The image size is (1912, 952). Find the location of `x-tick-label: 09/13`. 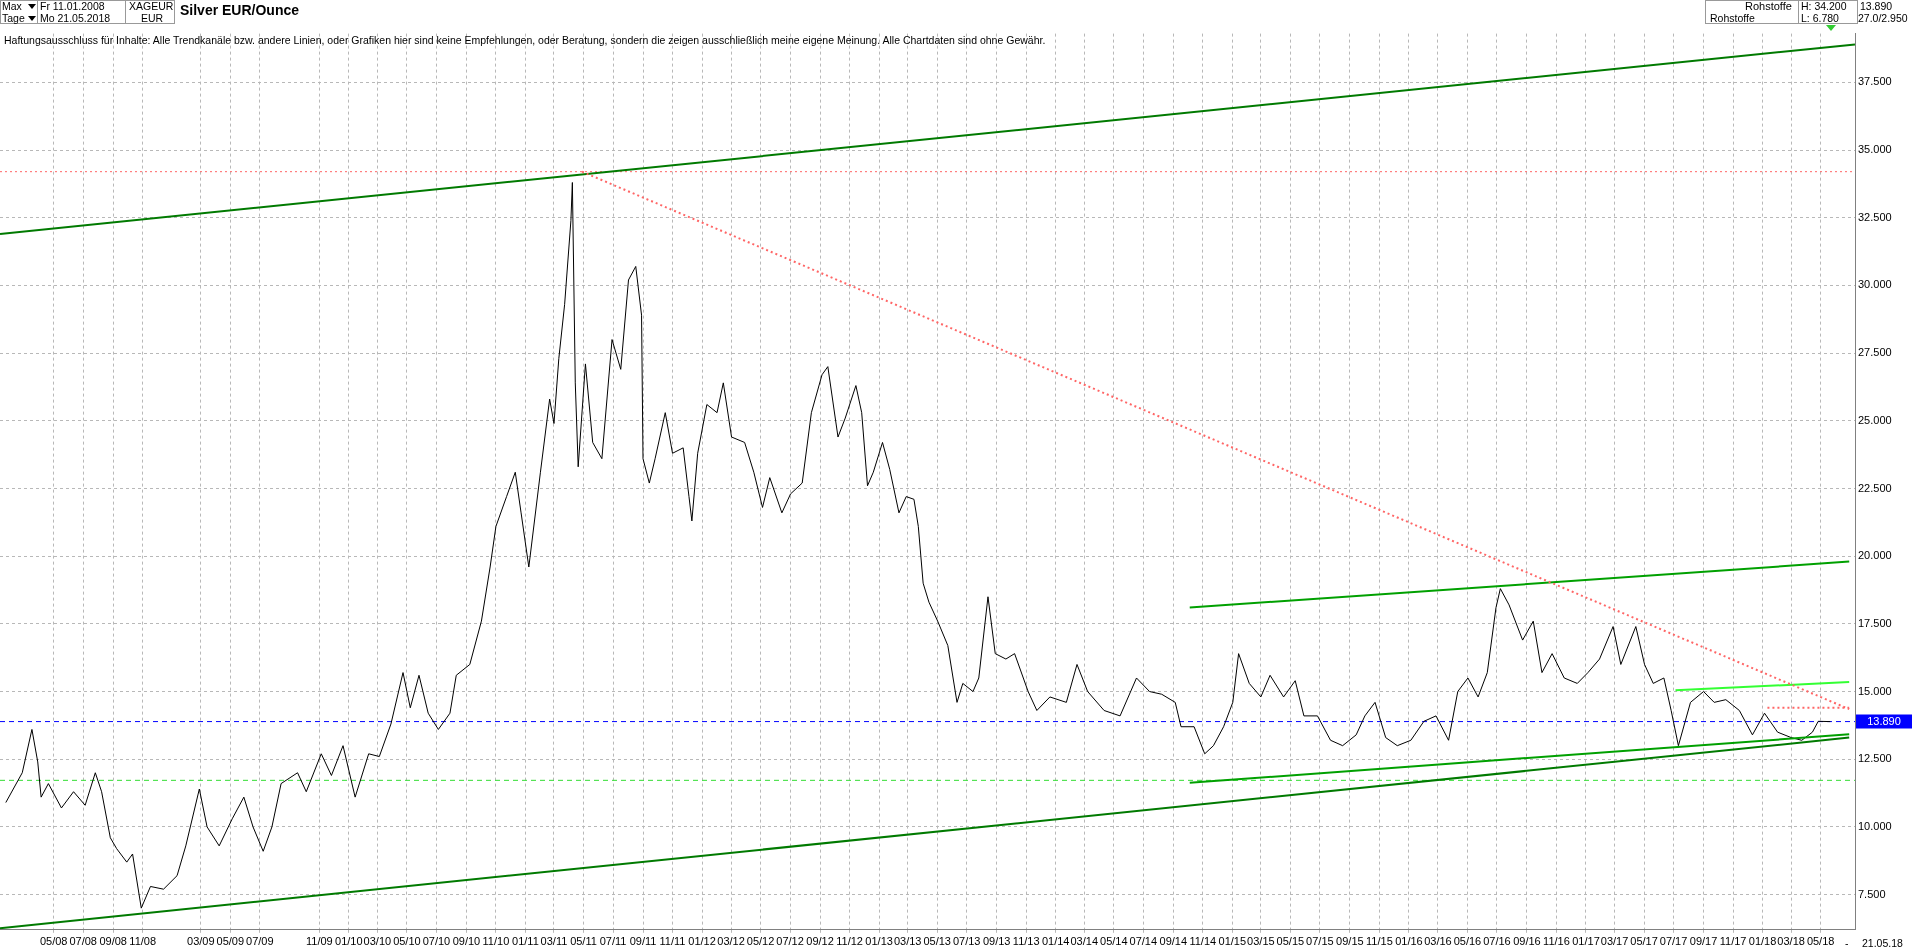

x-tick-label: 09/13 is located at coordinates (996, 941).